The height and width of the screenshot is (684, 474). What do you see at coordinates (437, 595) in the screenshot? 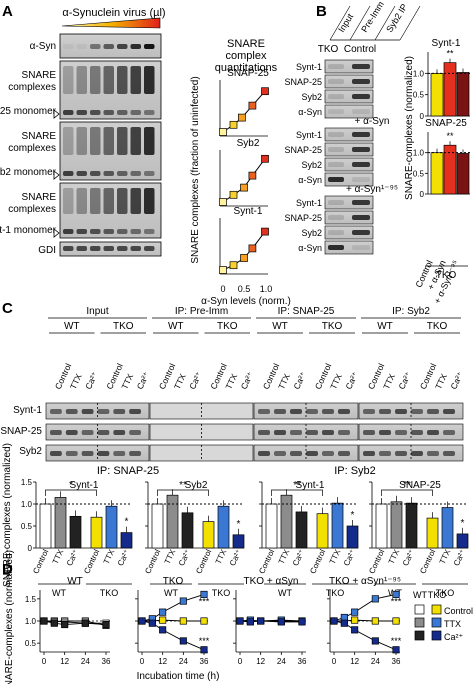
I see `d-legend-head-tko: TKO` at bounding box center [437, 595].